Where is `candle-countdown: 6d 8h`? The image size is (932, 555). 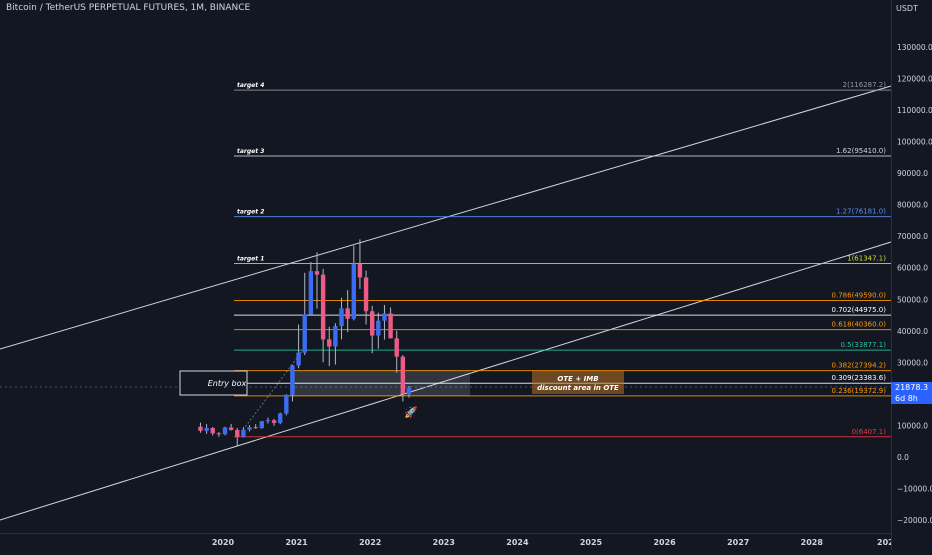
candle-countdown: 6d 8h is located at coordinates (906, 398).